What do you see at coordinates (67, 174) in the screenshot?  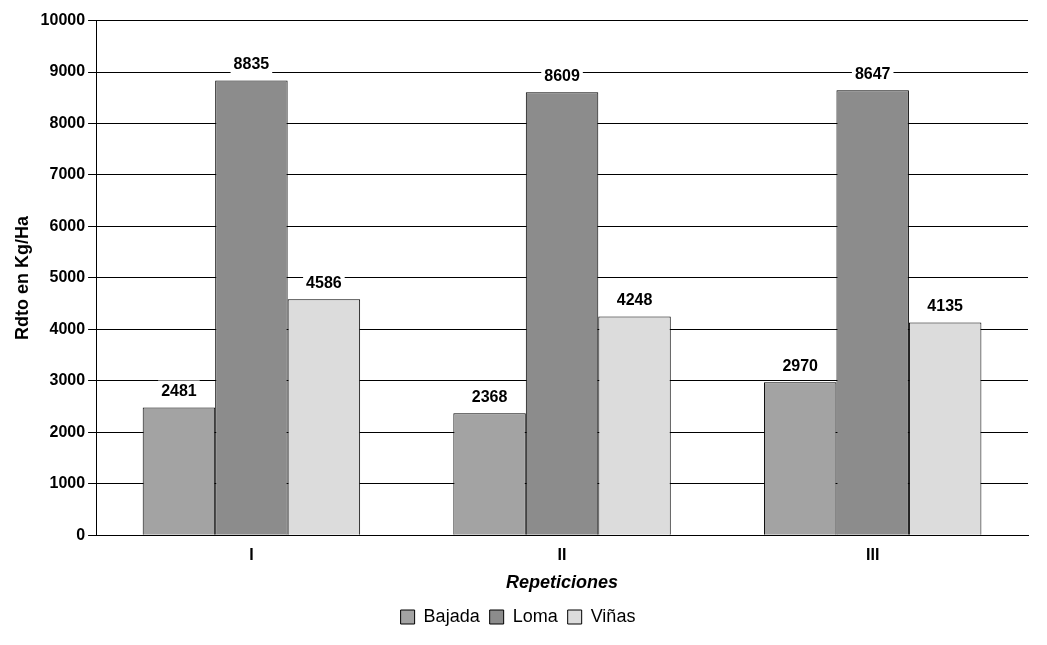 I see `y-tick-label: 7000` at bounding box center [67, 174].